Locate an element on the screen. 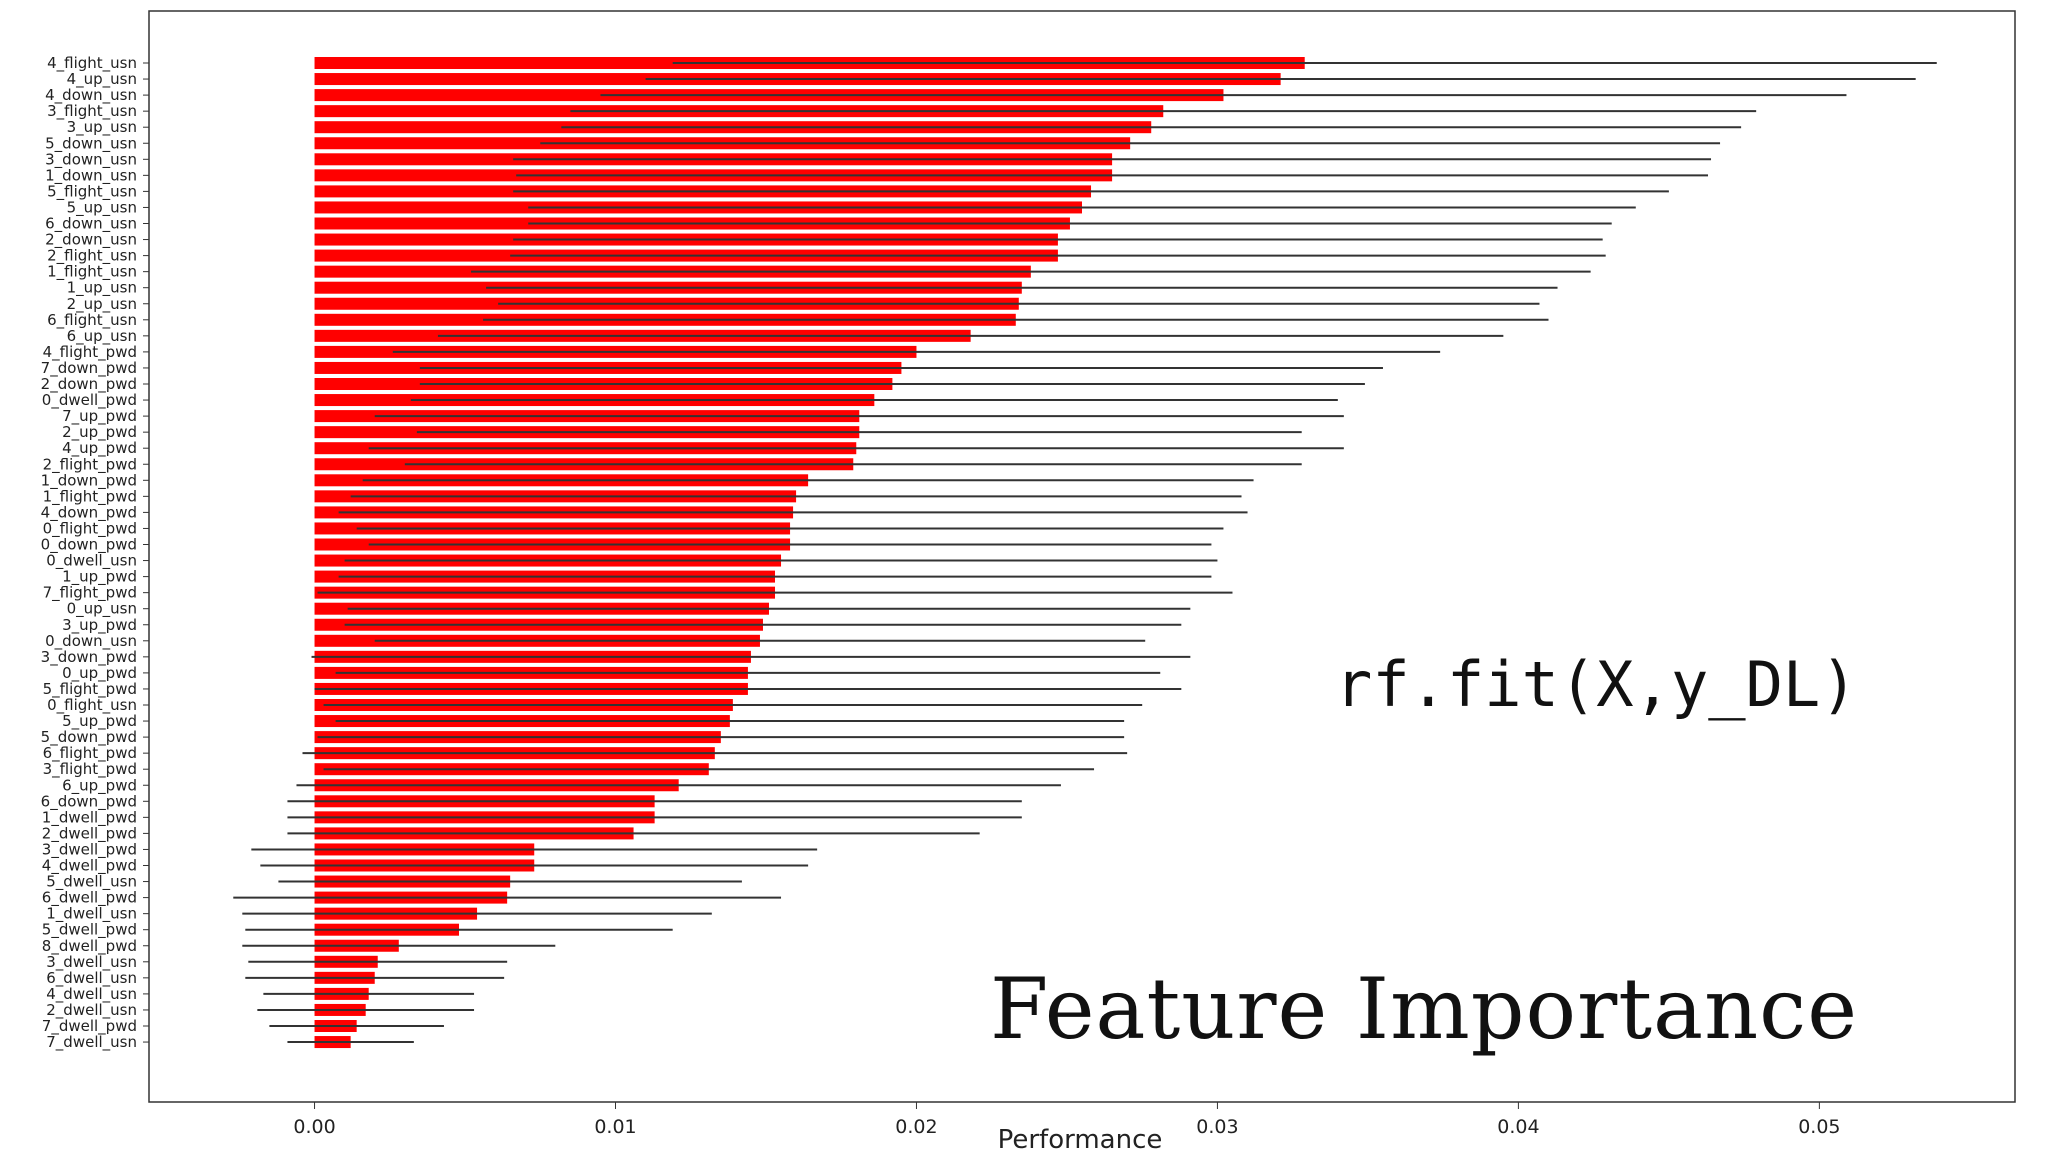 This screenshot has height=1152, width=2048. y-tick-label: 7_up_pwd is located at coordinates (99, 416).